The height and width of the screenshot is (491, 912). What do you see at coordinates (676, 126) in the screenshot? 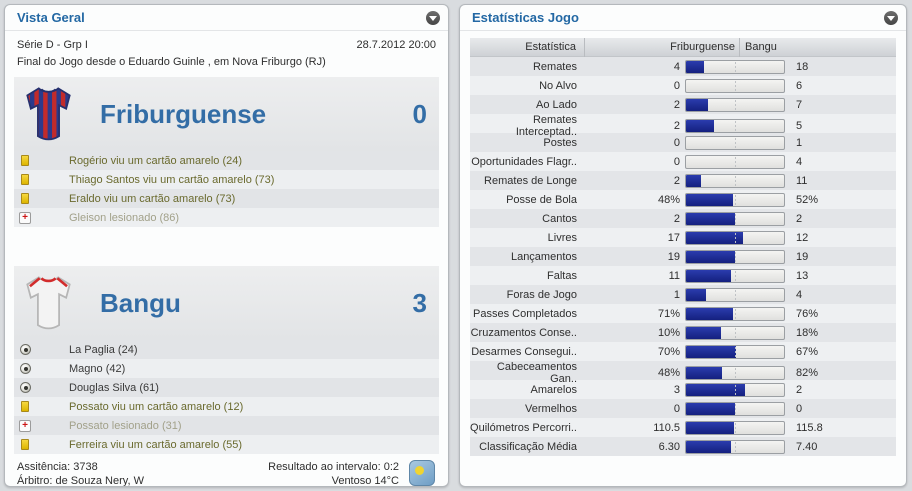
I see `stat-home-value: 2` at bounding box center [676, 126].